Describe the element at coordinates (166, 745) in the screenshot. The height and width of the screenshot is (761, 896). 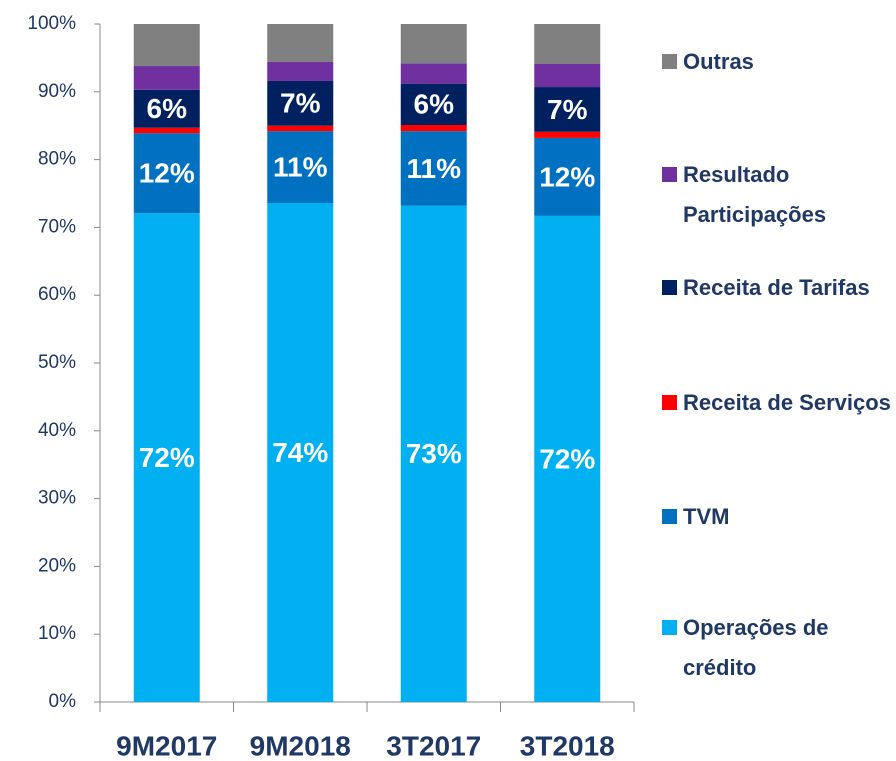
I see `x-tick-label: 9M2017` at that location.